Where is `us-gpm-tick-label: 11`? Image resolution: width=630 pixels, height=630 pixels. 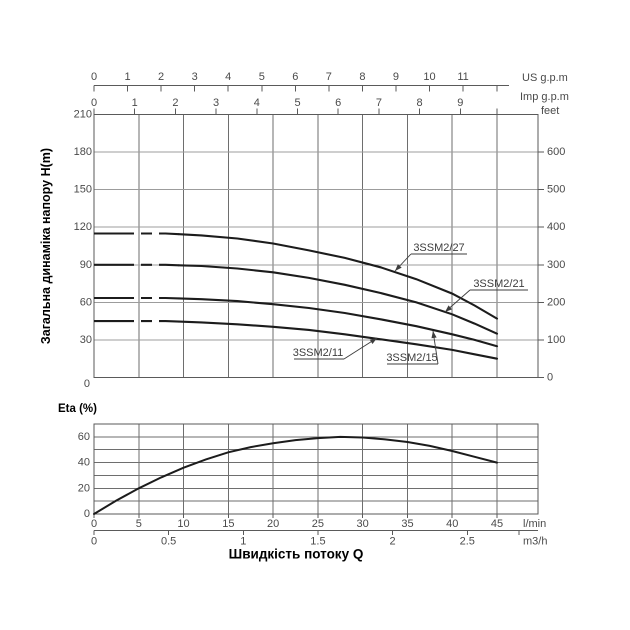 us-gpm-tick-label: 11 is located at coordinates (462, 77).